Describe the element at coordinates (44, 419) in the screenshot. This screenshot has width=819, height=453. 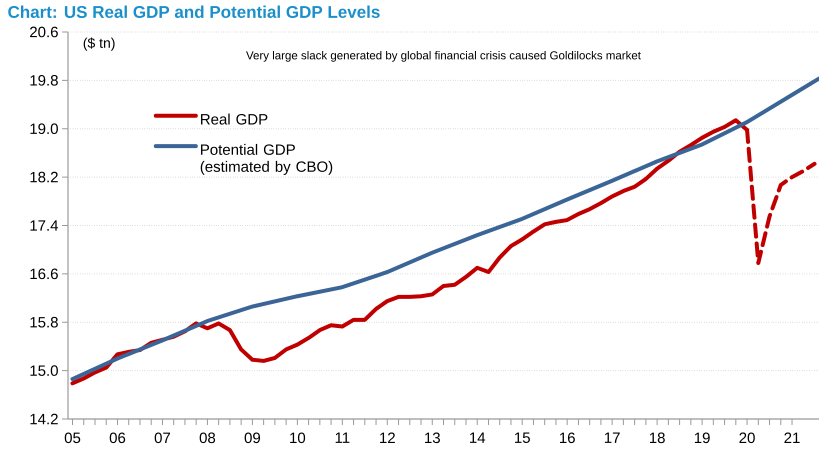
I see `y-tick-label: 14.2` at that location.